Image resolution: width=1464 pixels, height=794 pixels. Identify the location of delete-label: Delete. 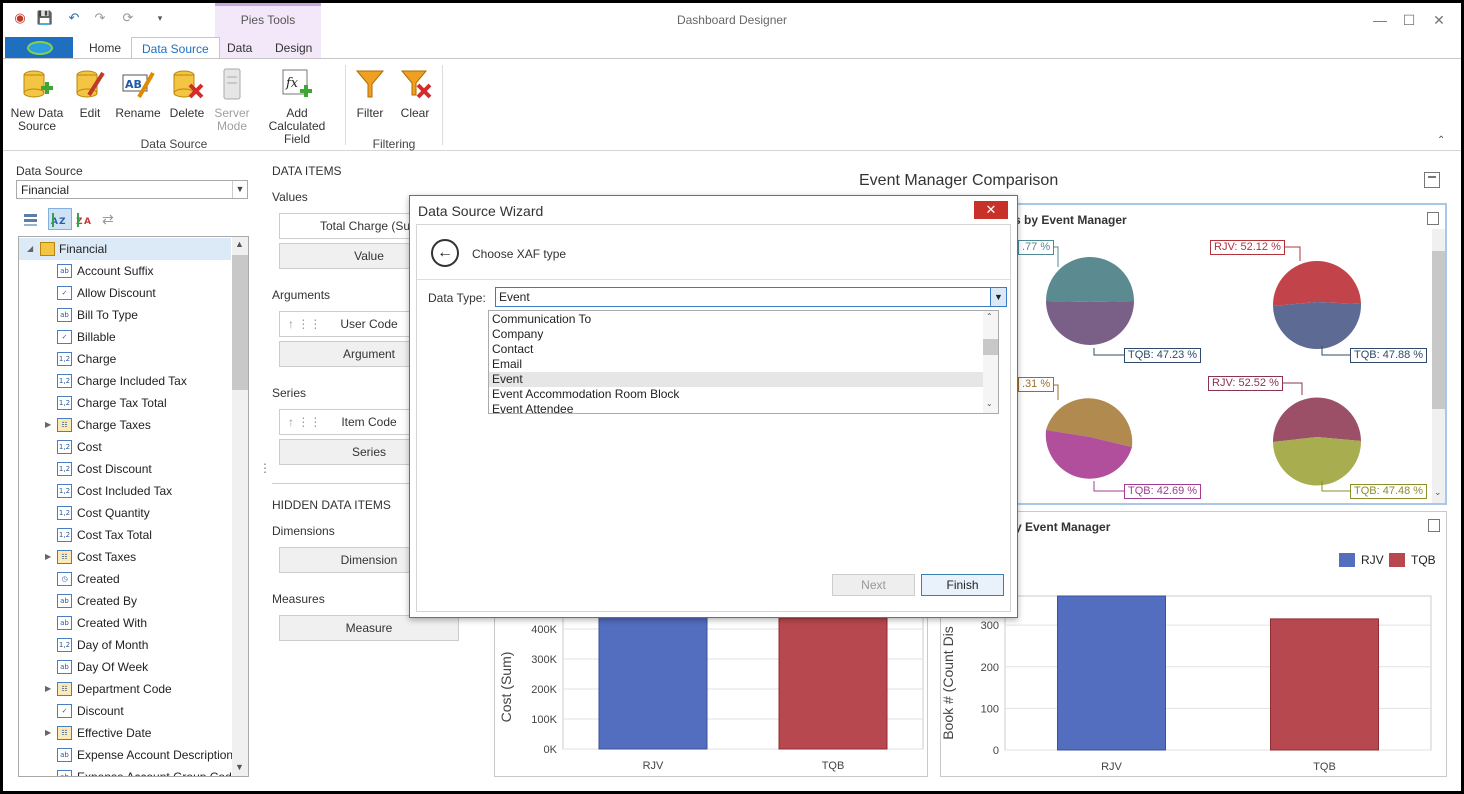
(187, 113).